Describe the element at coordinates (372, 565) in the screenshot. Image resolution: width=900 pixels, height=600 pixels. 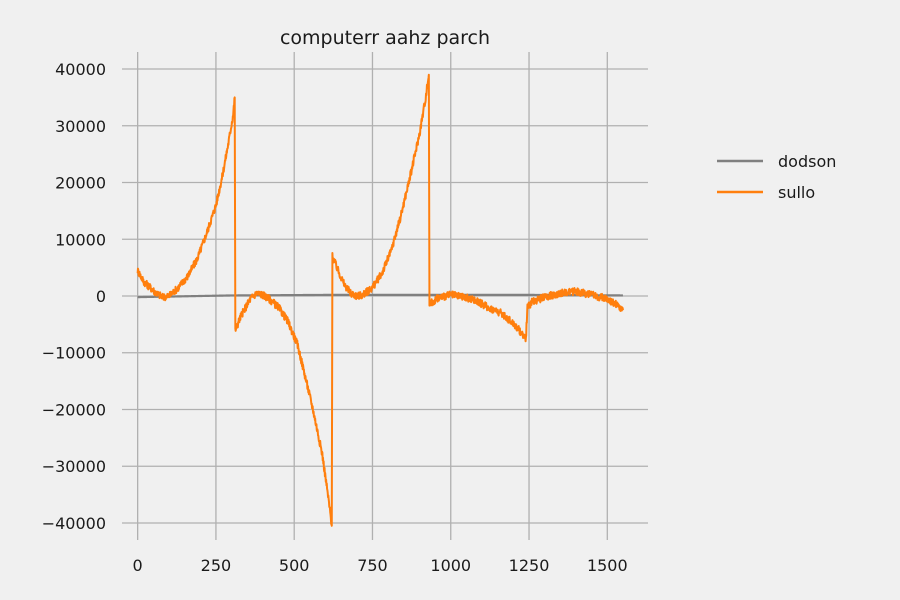
I see `x-tick-label: 750` at that location.